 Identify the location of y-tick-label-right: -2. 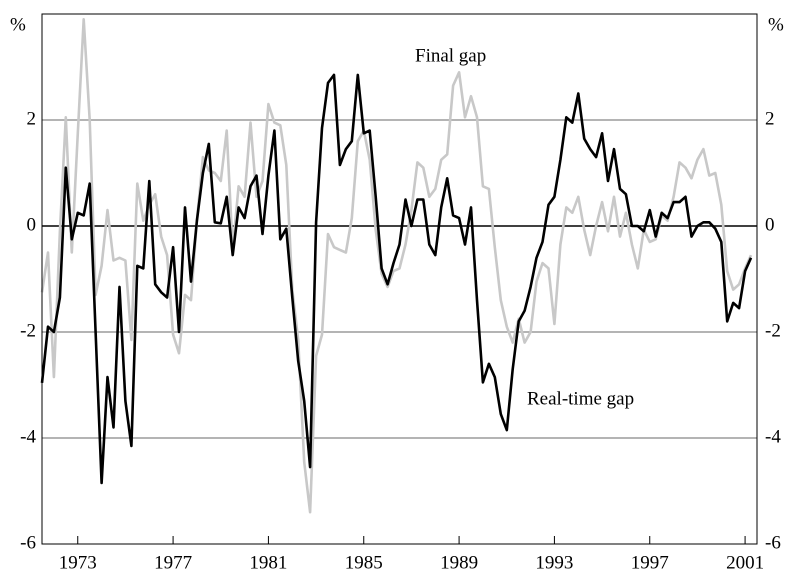
(773, 330).